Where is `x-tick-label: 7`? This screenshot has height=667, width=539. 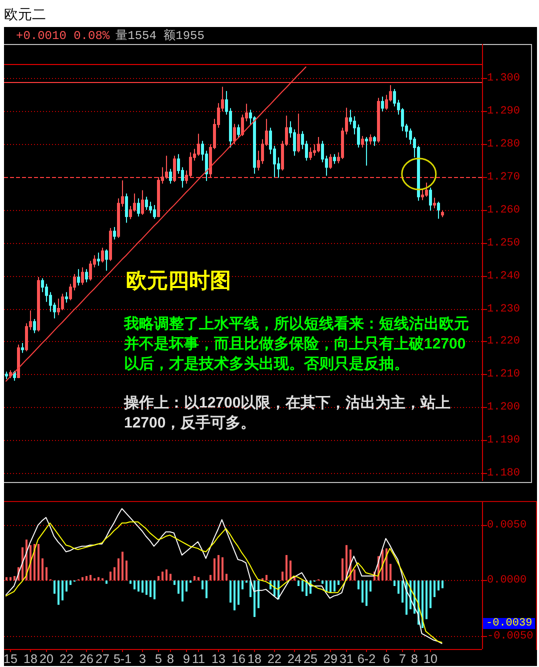 x-tick-label: 7 is located at coordinates (402, 659).